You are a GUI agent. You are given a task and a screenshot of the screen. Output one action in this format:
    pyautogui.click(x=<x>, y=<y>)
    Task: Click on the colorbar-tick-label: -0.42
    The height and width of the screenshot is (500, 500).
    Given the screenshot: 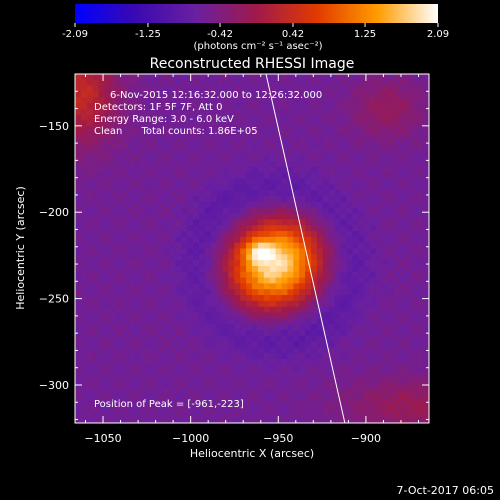 What is the action you would take?
    pyautogui.click(x=220, y=34)
    